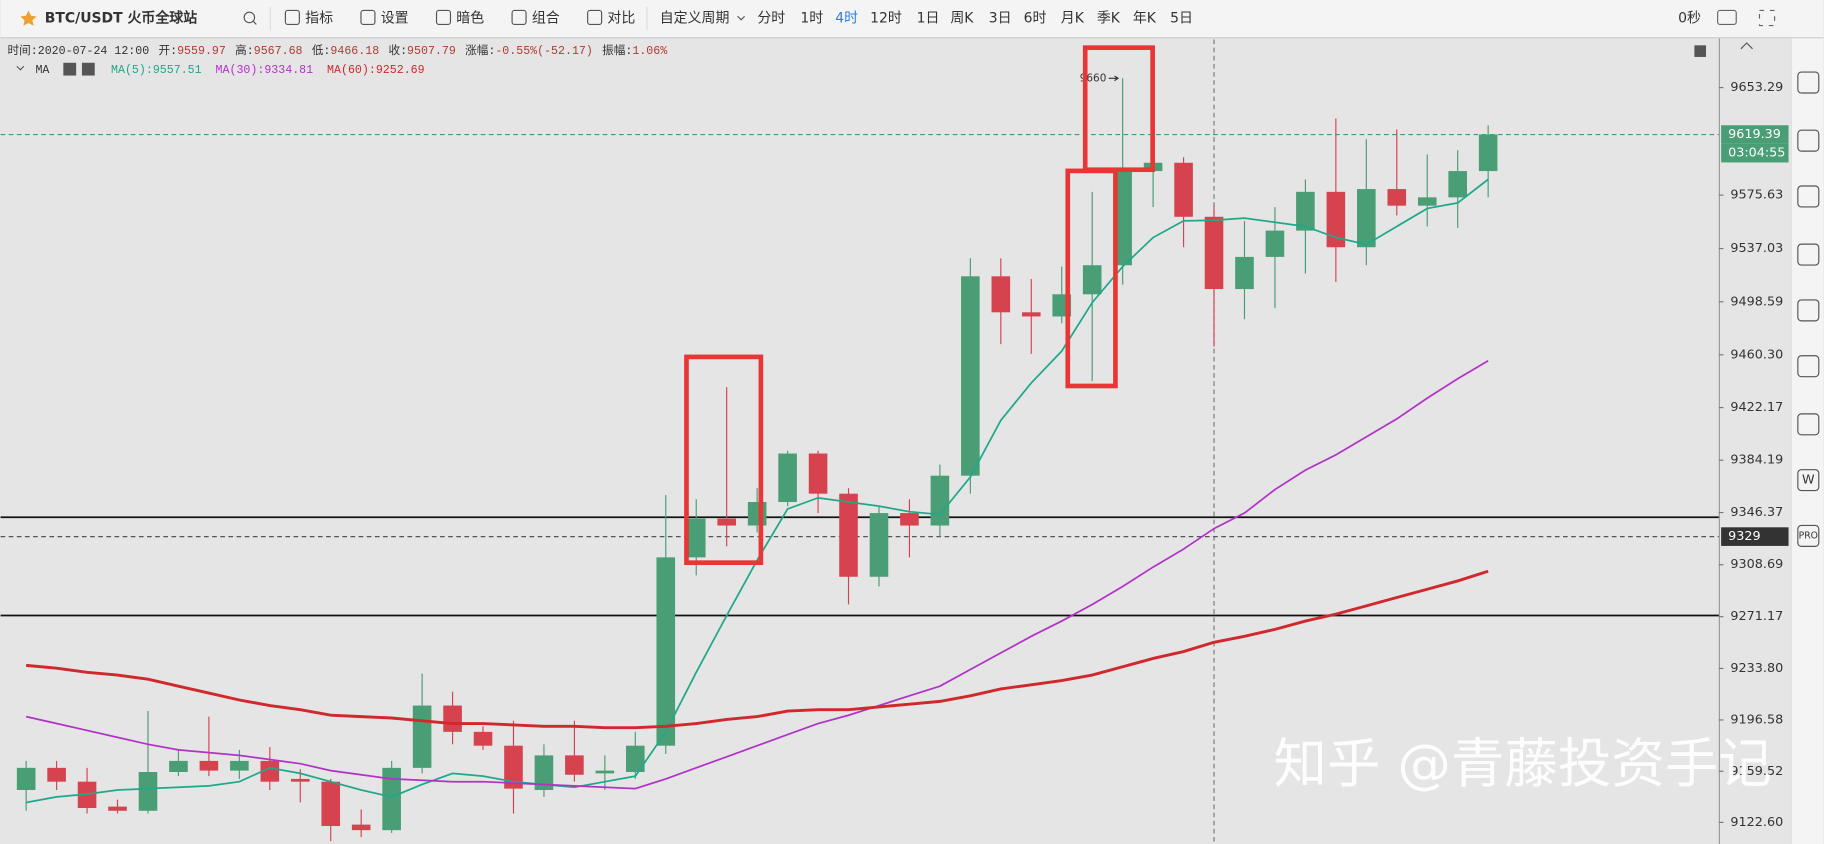 The height and width of the screenshot is (844, 1824). I want to click on info-item: 9567.68, so click(278, 51).